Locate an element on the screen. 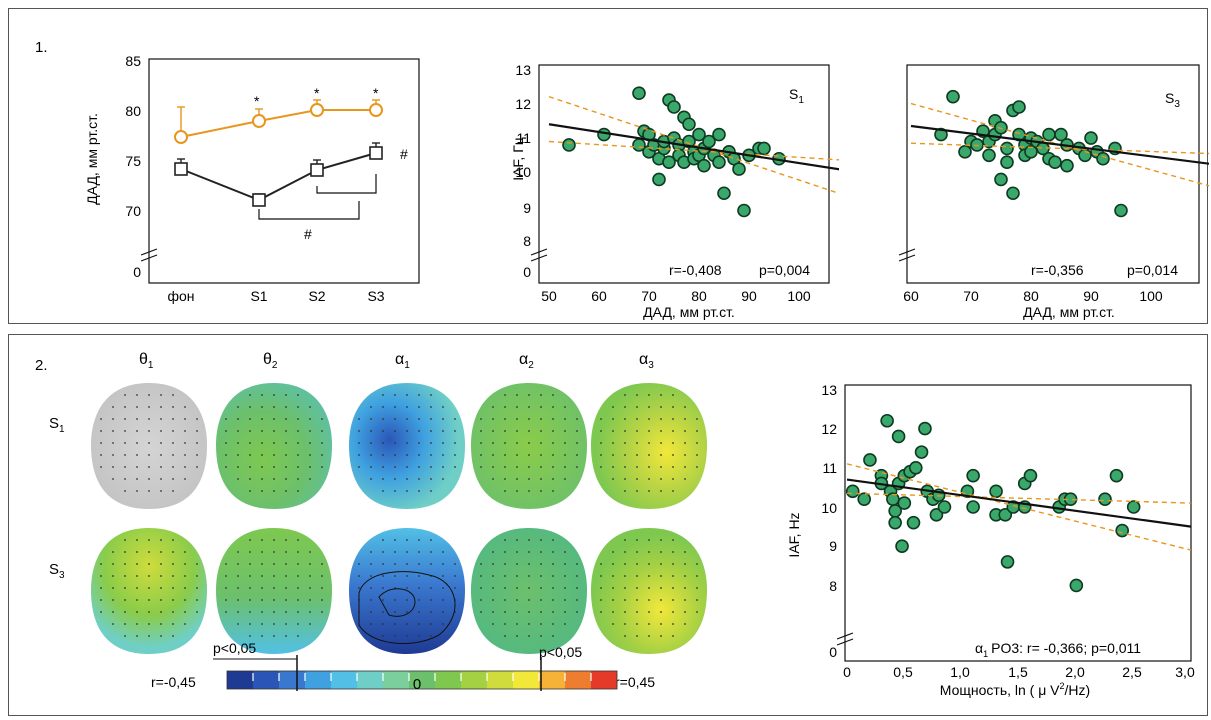 The image size is (1211, 720). chart-a-frame is located at coordinates (284, 171).